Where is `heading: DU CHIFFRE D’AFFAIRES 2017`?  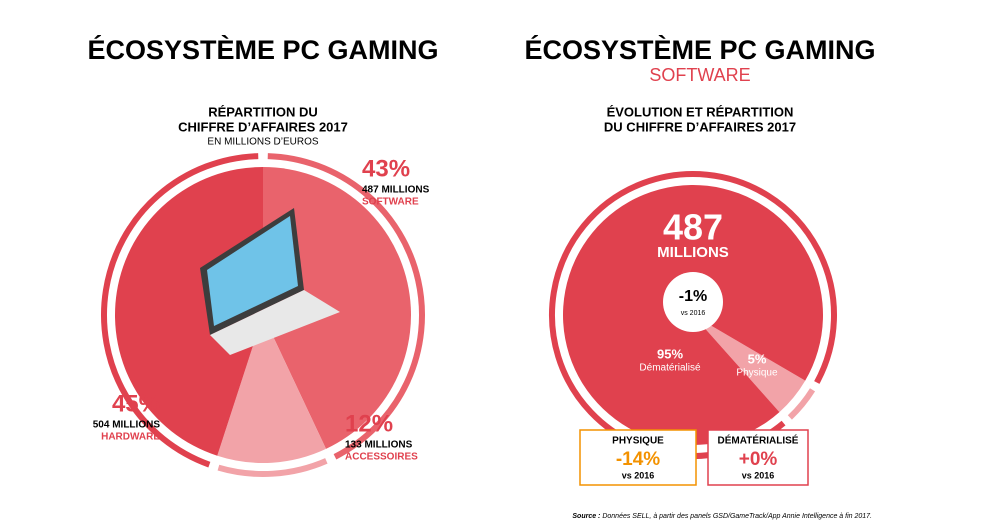 heading: DU CHIFFRE D’AFFAIRES 2017 is located at coordinates (700, 126).